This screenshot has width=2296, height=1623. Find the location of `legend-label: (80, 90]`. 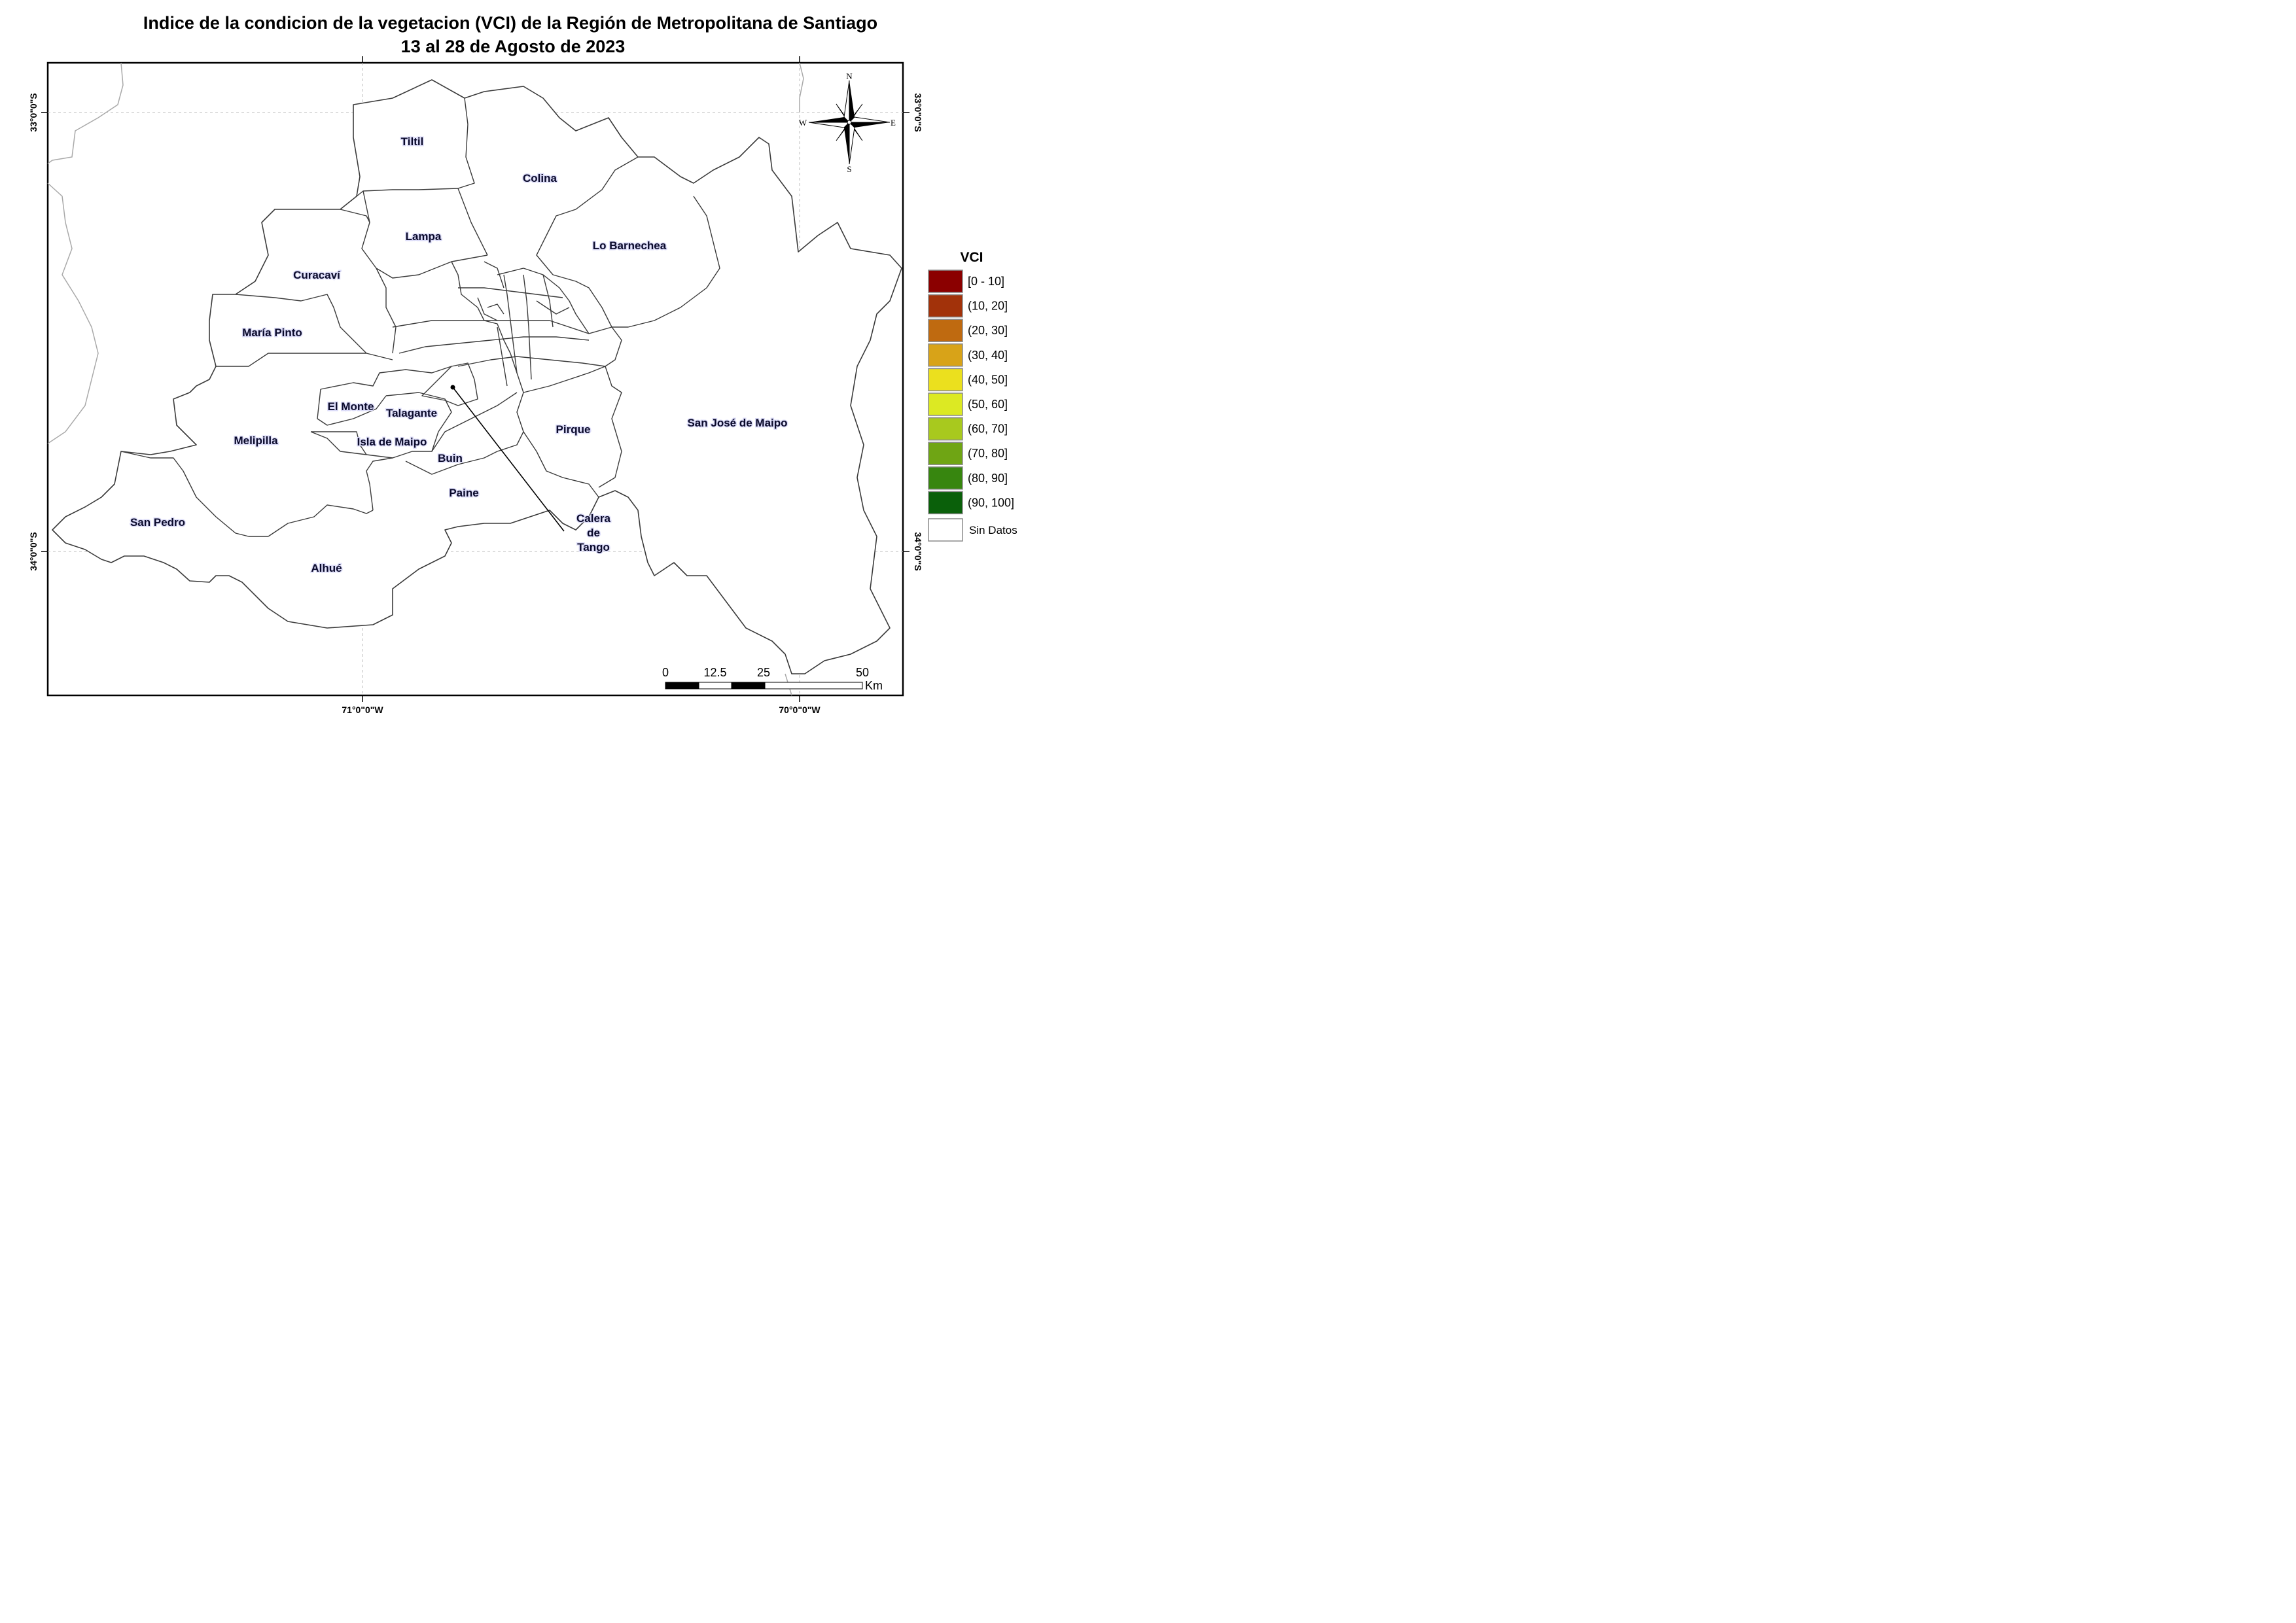

legend-label: (80, 90] is located at coordinates (988, 478).